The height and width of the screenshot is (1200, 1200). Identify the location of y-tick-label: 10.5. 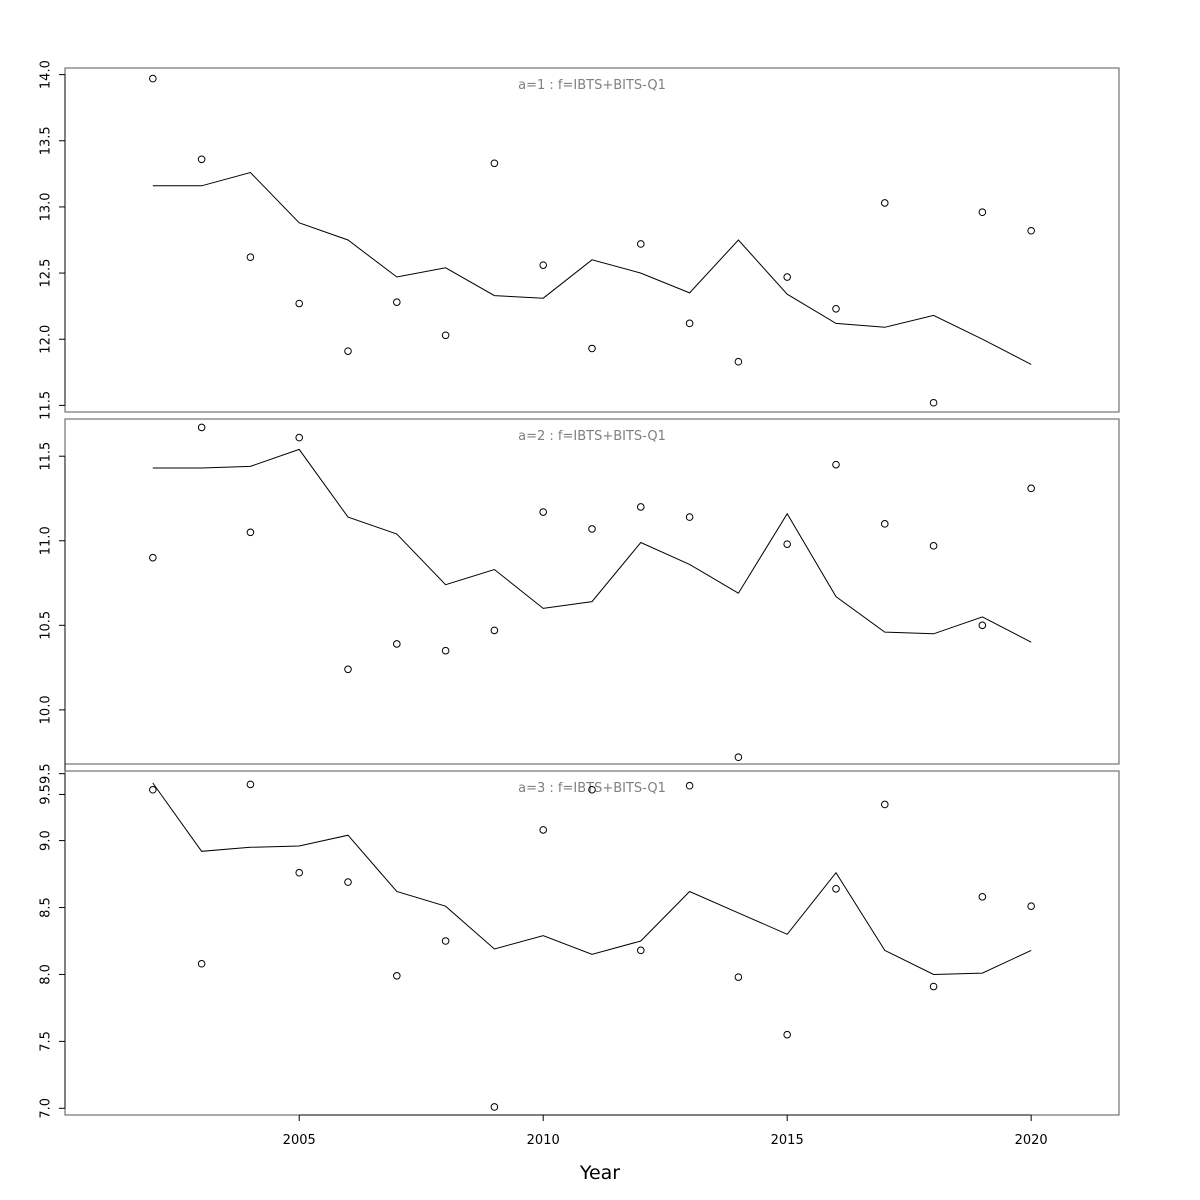
(46, 625).